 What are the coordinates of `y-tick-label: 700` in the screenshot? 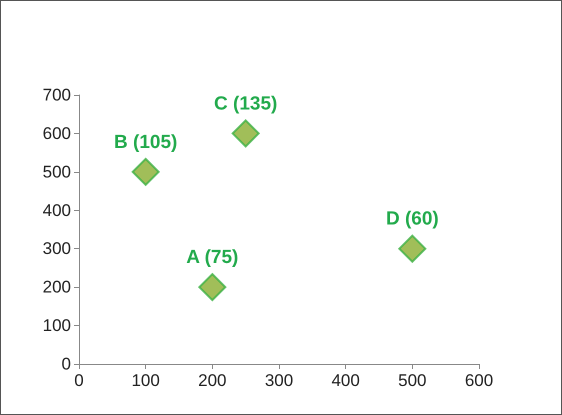 It's located at (56, 95).